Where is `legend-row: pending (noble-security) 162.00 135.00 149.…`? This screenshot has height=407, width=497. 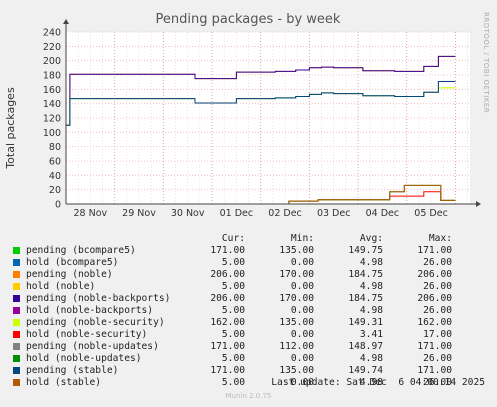
legend-row: pending (noble-security) 162.00 135.00 149.… is located at coordinates (250, 323).